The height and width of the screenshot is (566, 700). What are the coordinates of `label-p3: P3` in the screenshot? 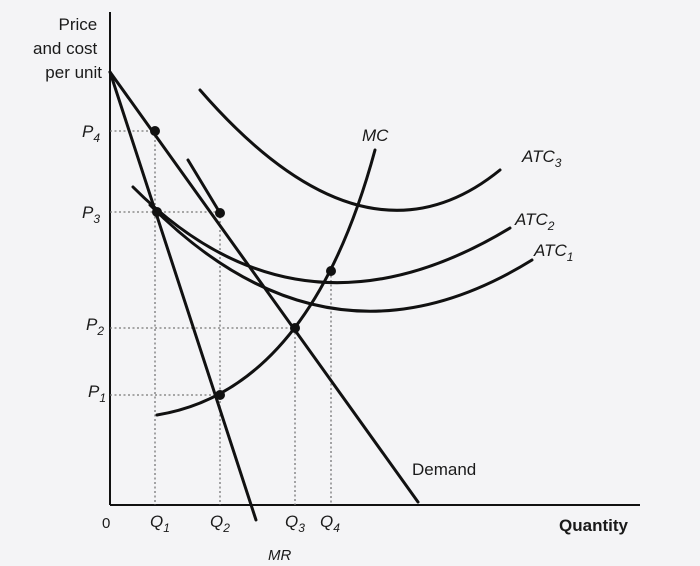 It's located at (91, 214).